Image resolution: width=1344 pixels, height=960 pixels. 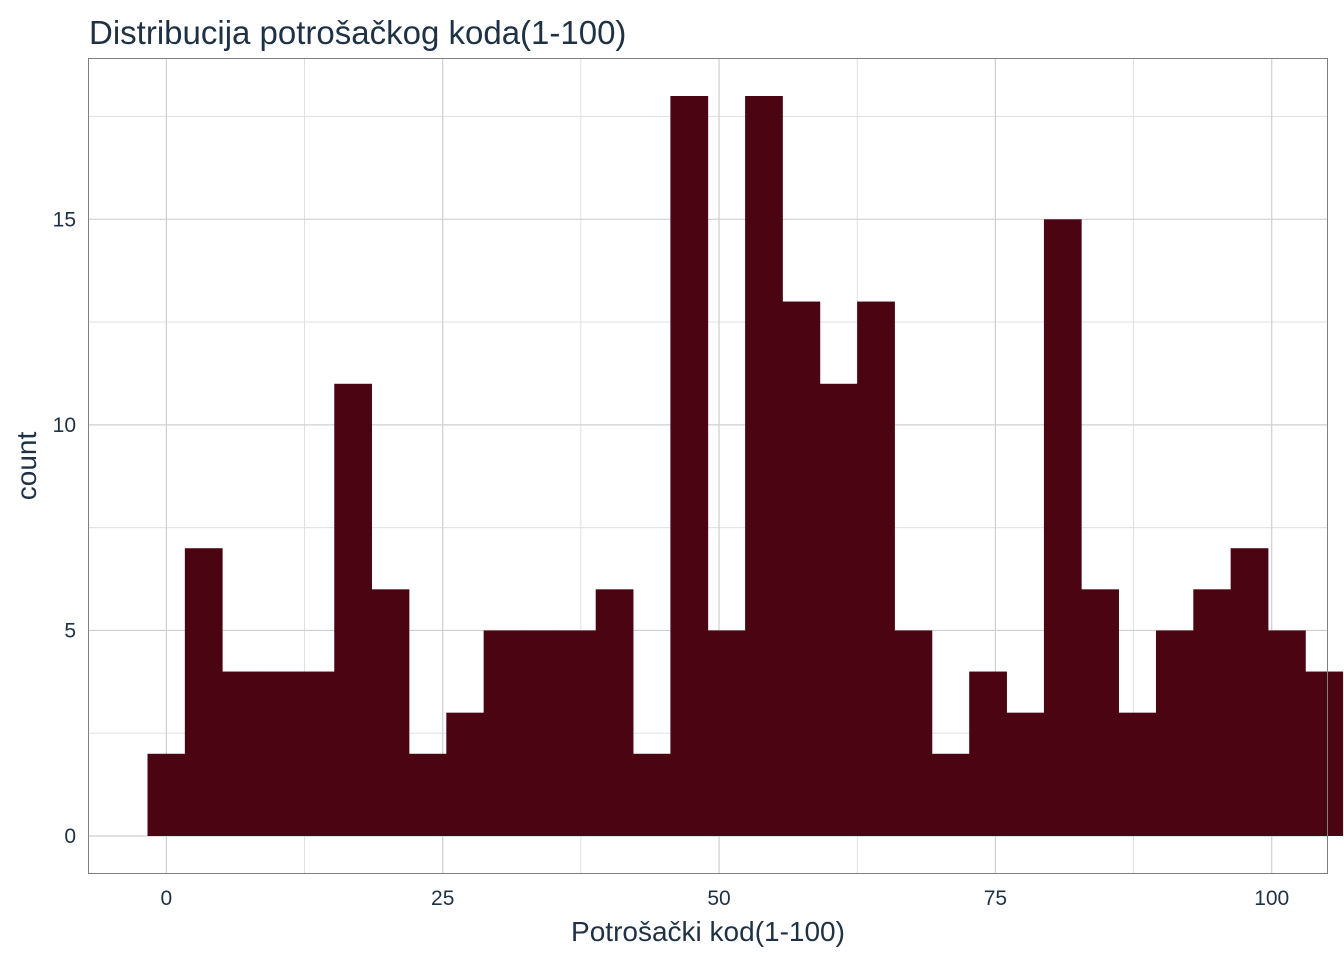 I want to click on y-tick-label: 15, so click(x=64, y=219).